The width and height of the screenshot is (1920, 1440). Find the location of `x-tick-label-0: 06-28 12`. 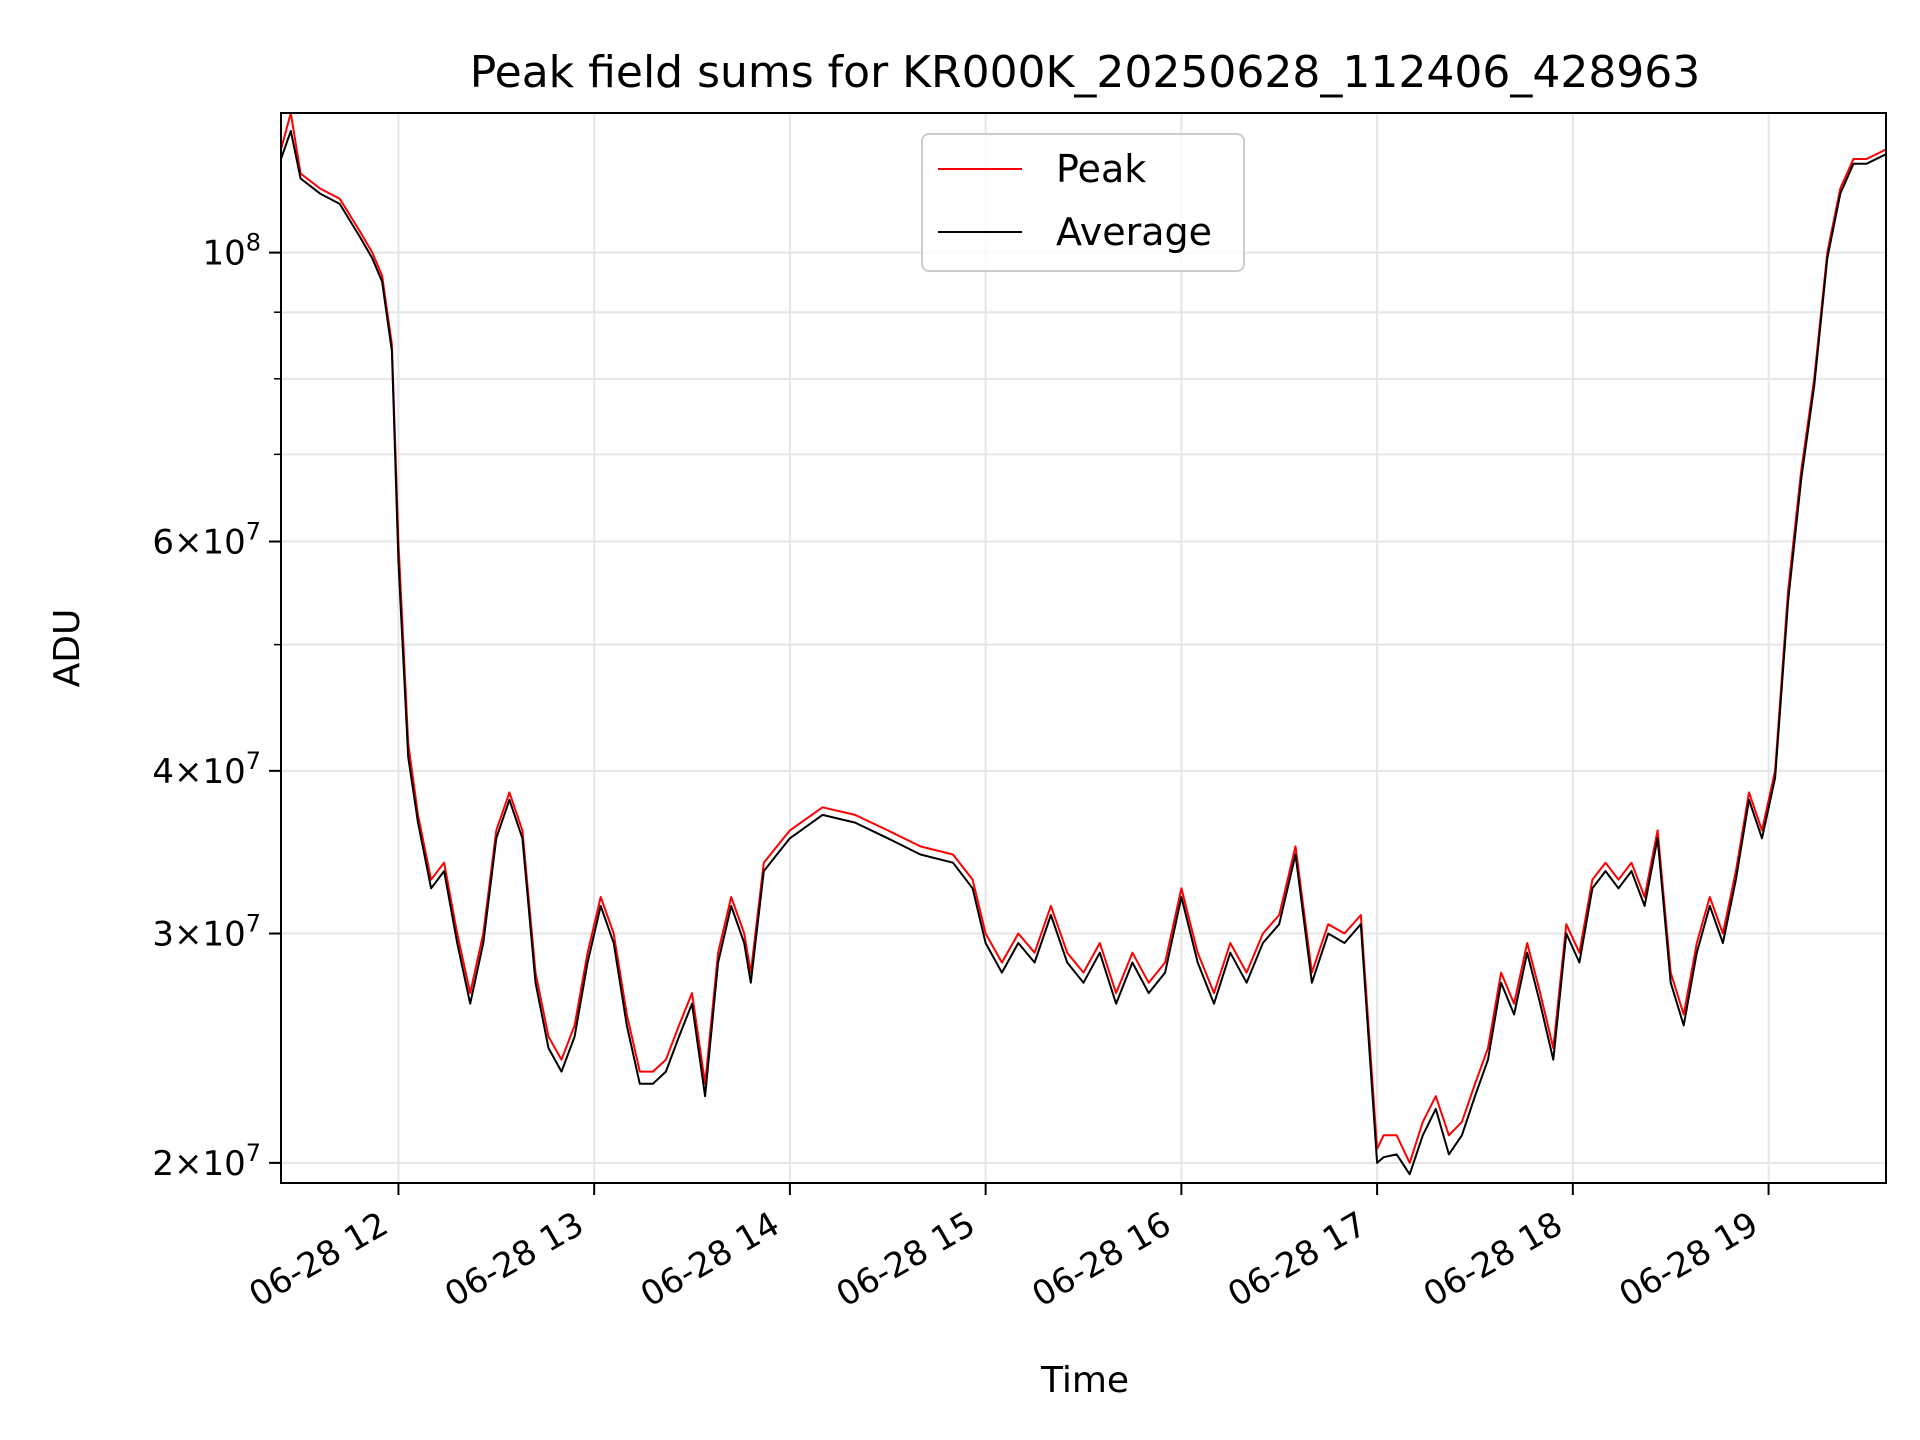

x-tick-label-0: 06-28 12 is located at coordinates (319, 1259).